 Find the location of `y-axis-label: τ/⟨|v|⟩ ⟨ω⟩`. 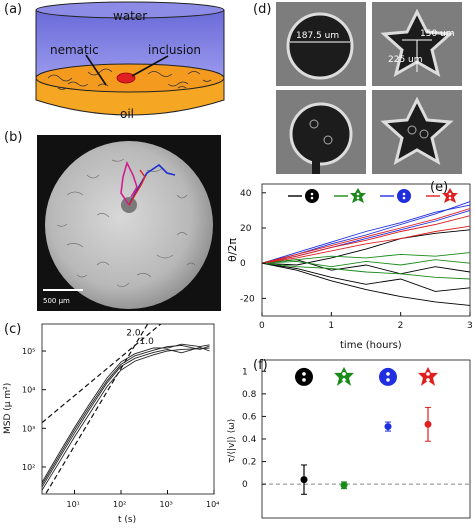

y-axis-label: τ/⟨|v|⟩ ⟨ω⟩ is located at coordinates (232, 441).